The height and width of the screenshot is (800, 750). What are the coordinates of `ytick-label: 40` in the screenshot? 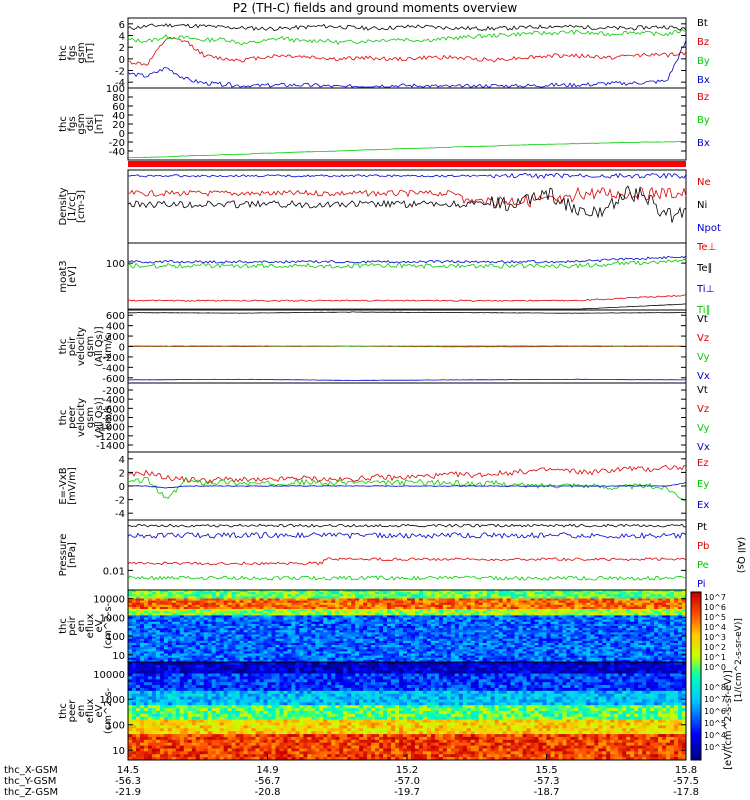 It's located at (118, 116).